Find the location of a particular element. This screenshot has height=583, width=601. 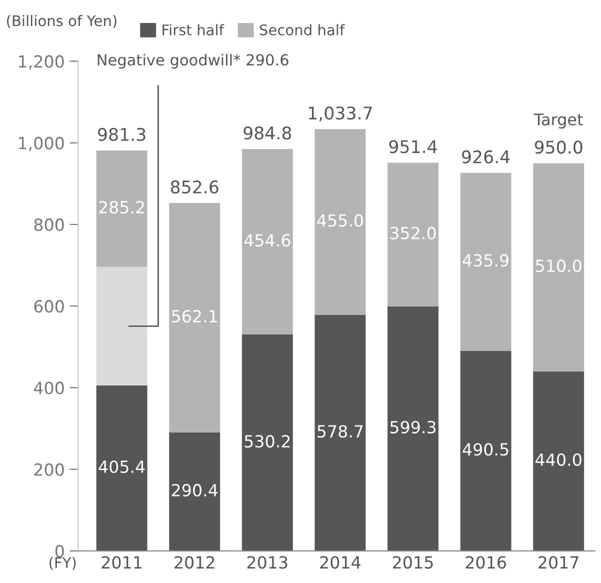

annotation: Target is located at coordinates (558, 121).